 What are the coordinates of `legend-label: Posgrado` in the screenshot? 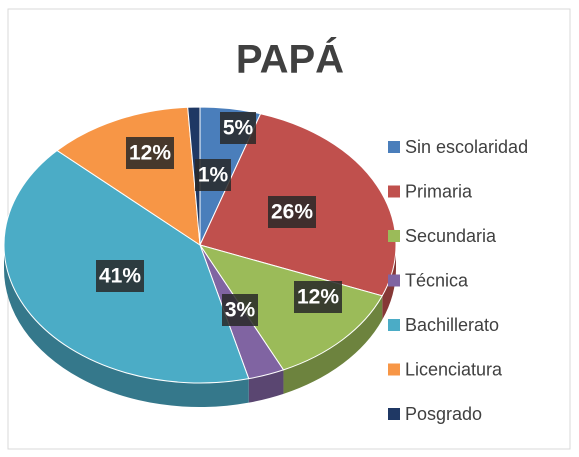 It's located at (443, 414).